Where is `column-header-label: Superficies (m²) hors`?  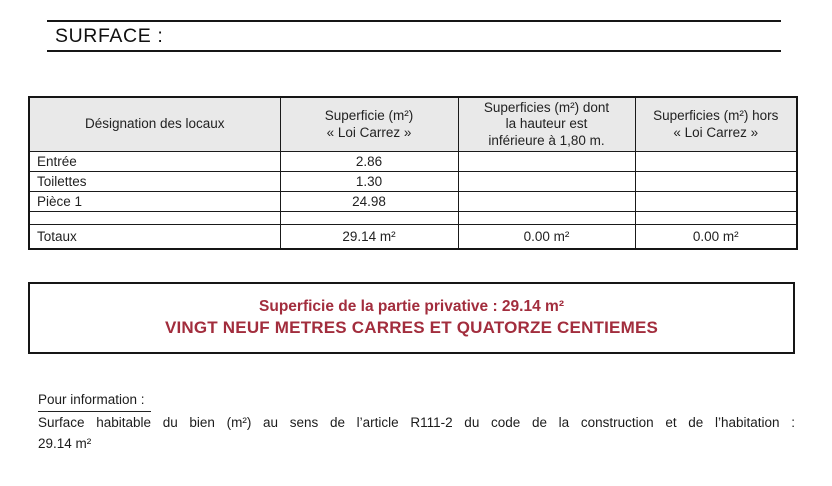
column-header-label: Superficies (m²) hors is located at coordinates (716, 115).